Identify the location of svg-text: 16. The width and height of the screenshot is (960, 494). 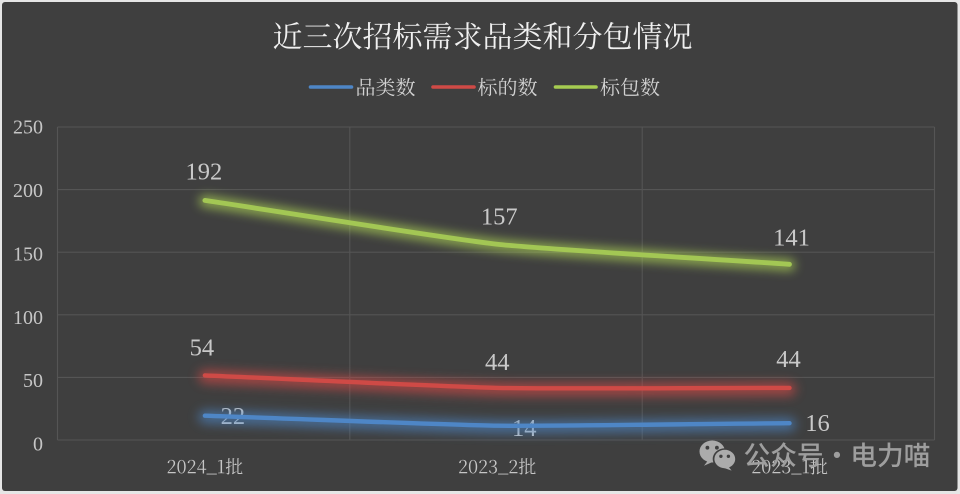
(817, 423).